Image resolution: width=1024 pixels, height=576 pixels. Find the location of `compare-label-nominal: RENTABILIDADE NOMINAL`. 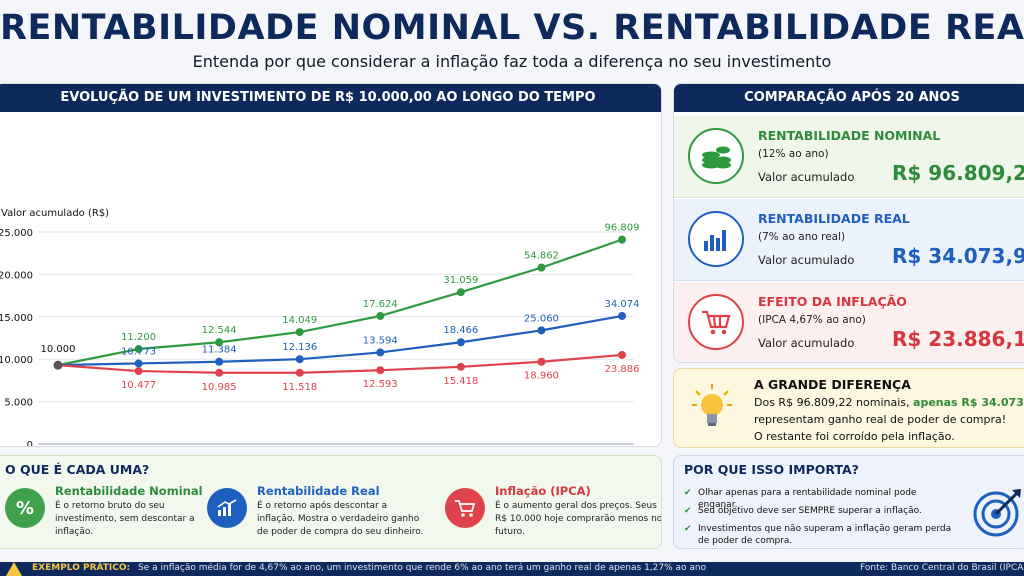

compare-label-nominal: RENTABILIDADE NOMINAL is located at coordinates (849, 135).